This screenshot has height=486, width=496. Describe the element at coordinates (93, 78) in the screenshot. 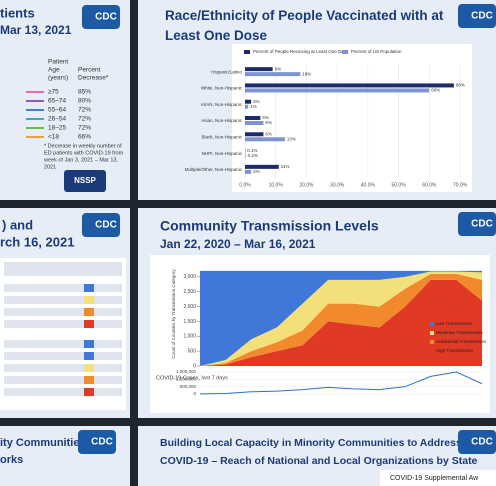

I see `table-header: Decrease*` at that location.